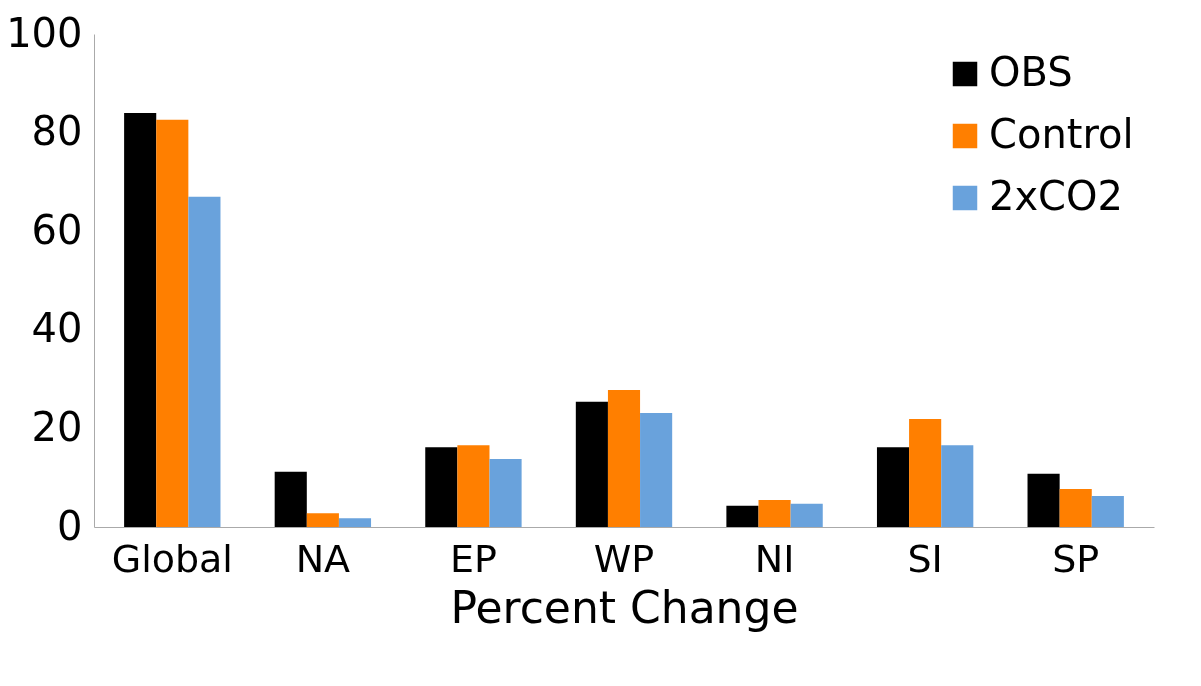  What do you see at coordinates (925, 558) in the screenshot?
I see `x-tick-label: SI` at bounding box center [925, 558].